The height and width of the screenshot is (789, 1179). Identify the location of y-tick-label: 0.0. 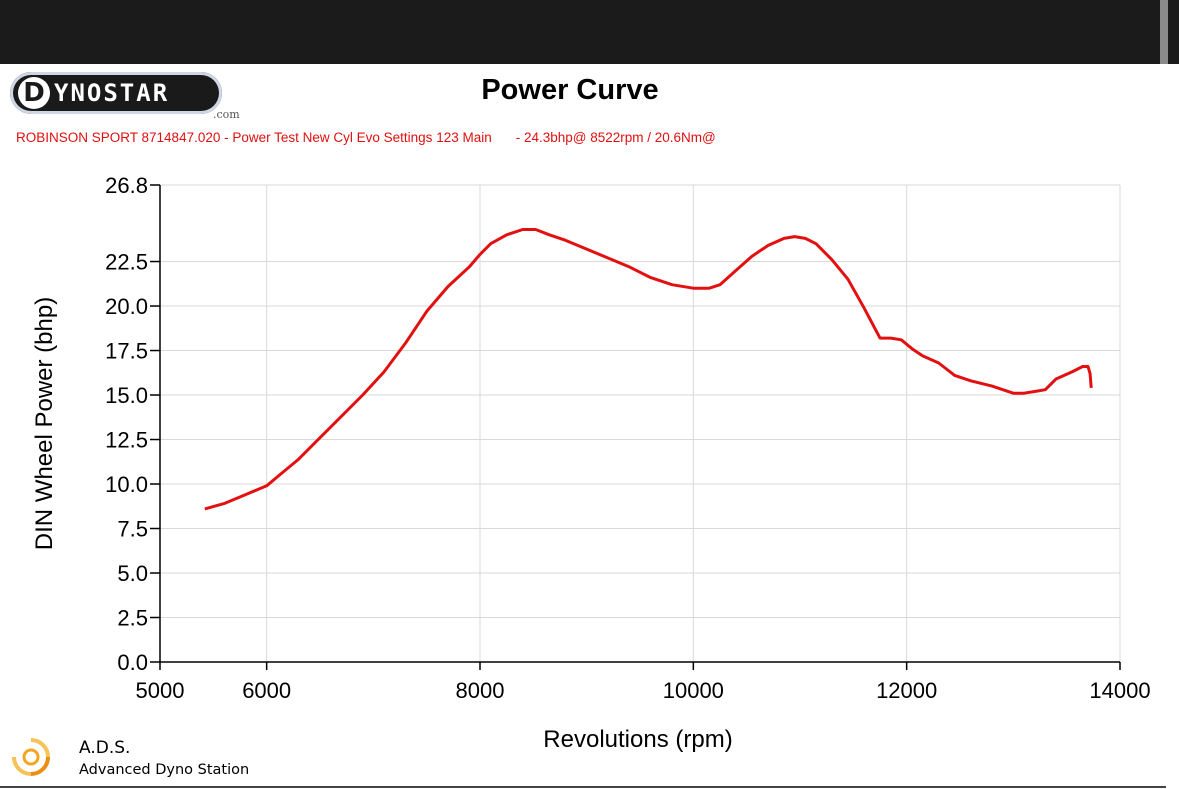
(132, 662).